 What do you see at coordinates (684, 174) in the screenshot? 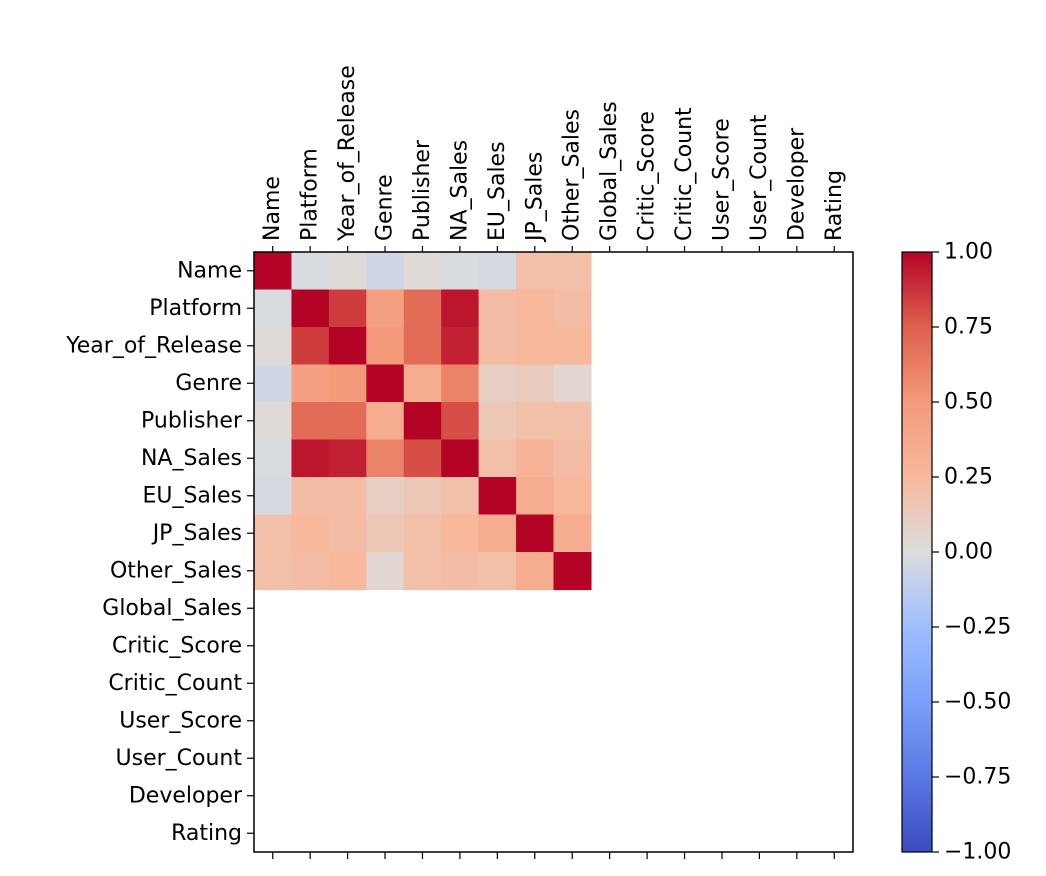
I see `x-tick-label: Critic_Count` at bounding box center [684, 174].